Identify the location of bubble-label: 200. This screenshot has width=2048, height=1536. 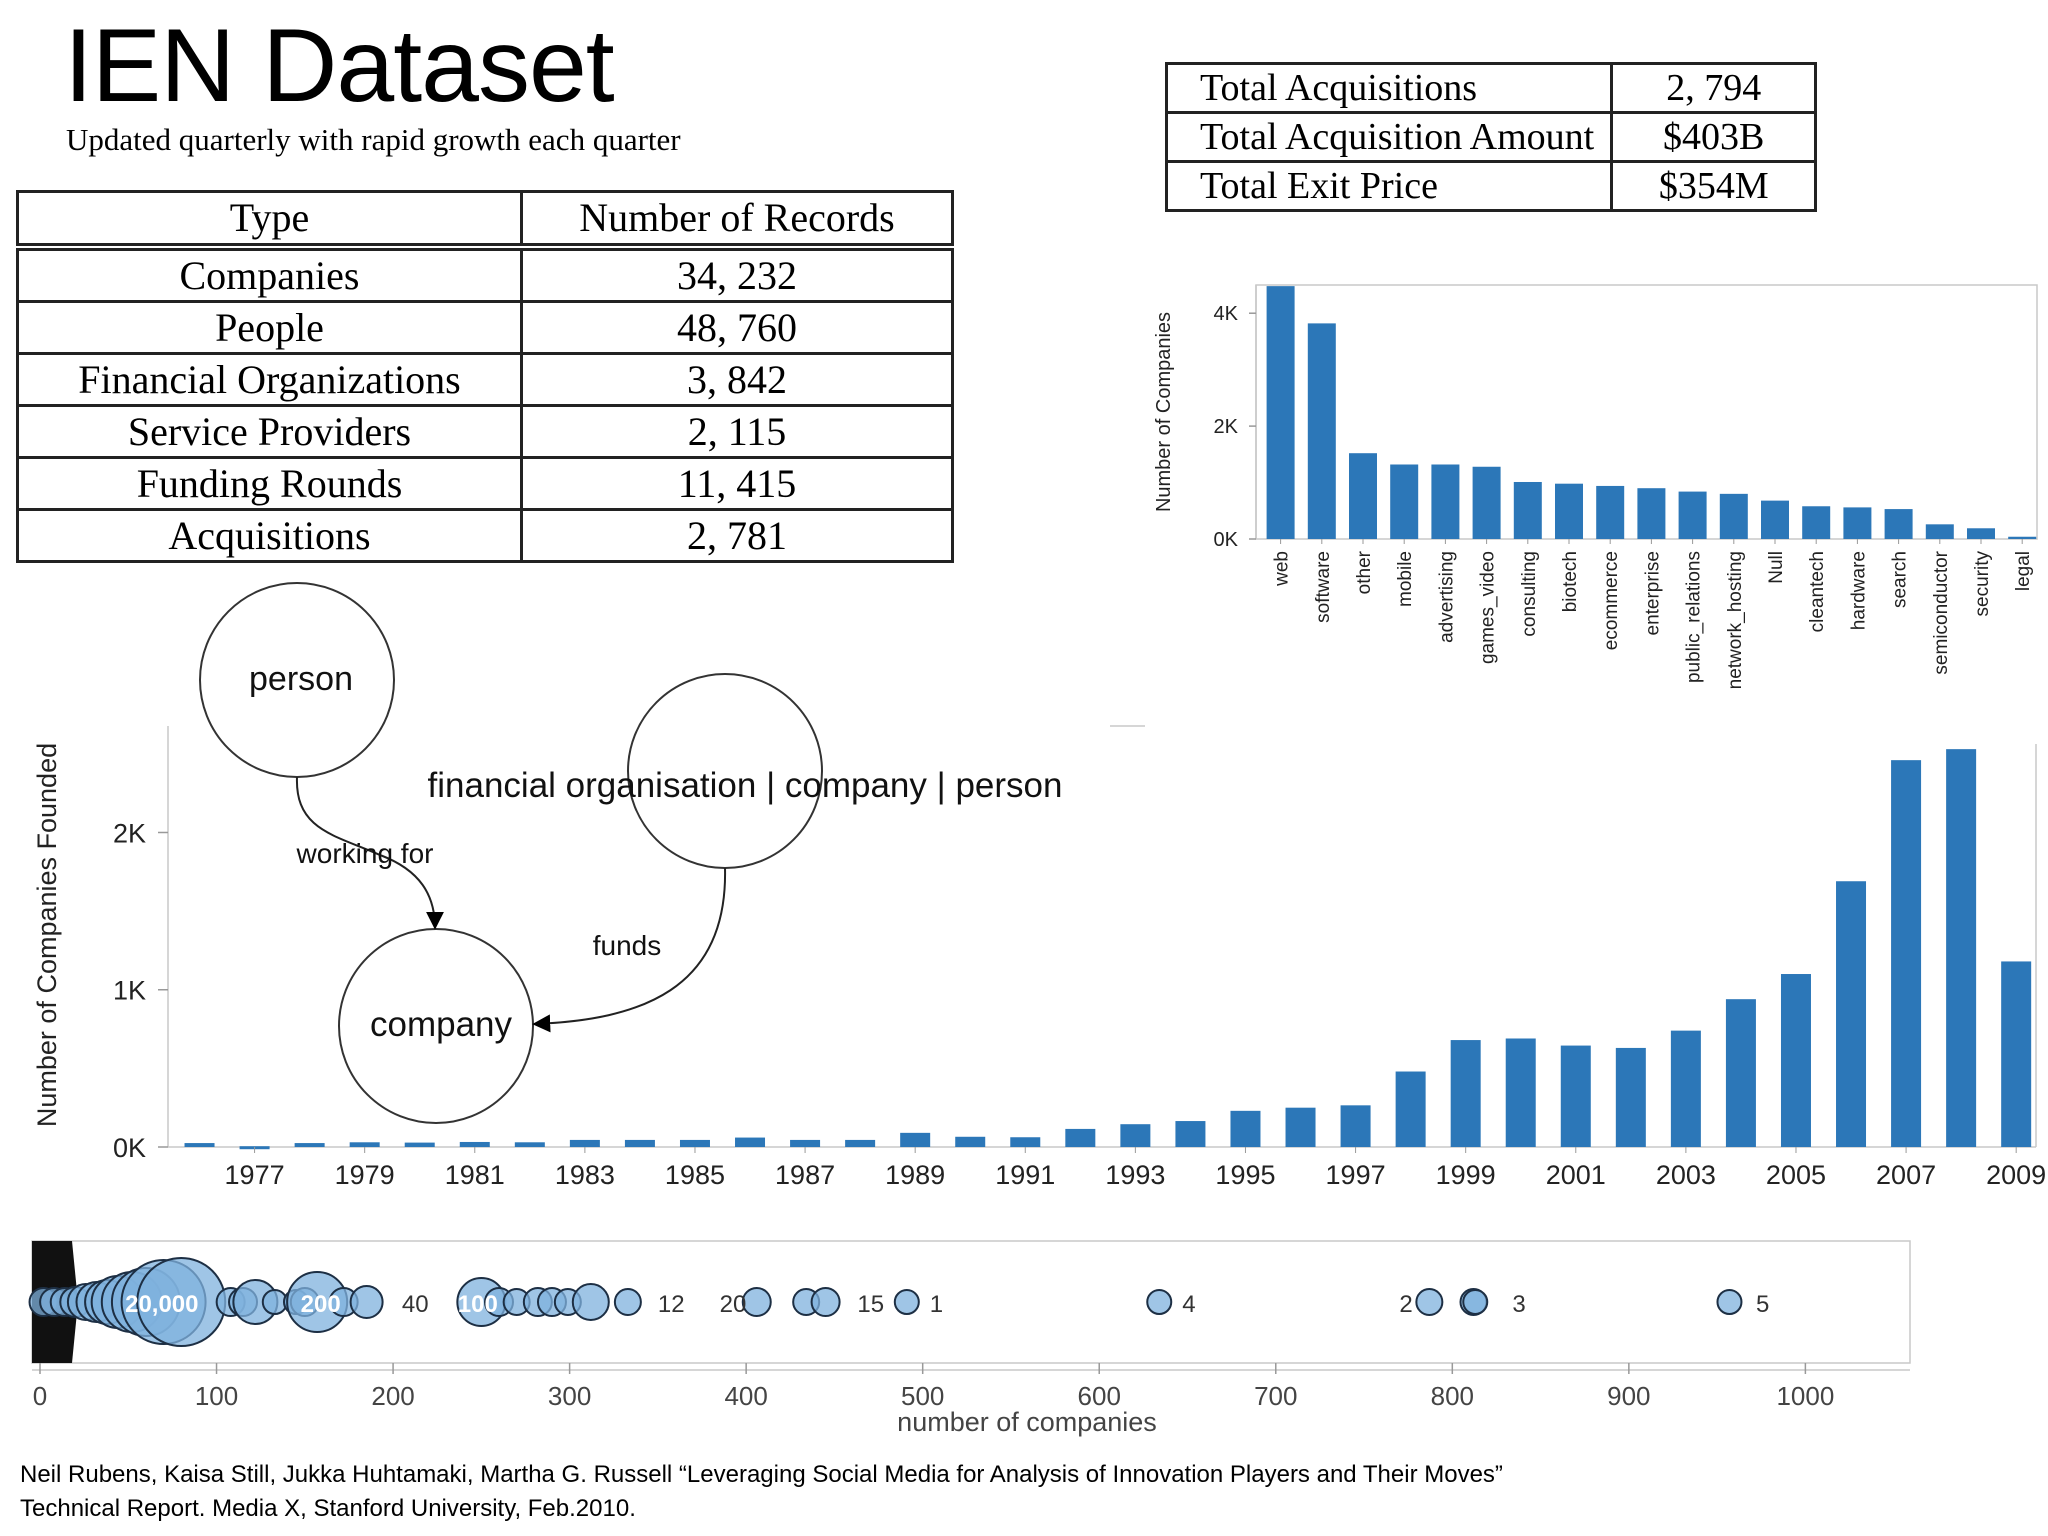
(321, 1304).